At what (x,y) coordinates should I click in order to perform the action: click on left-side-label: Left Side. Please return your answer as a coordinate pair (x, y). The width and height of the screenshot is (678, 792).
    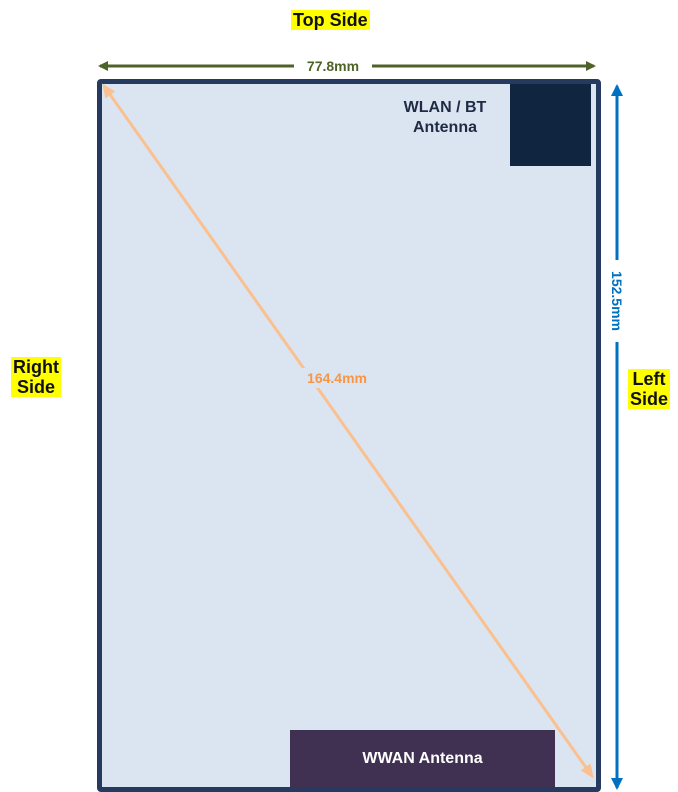
    Looking at the image, I should click on (649, 389).